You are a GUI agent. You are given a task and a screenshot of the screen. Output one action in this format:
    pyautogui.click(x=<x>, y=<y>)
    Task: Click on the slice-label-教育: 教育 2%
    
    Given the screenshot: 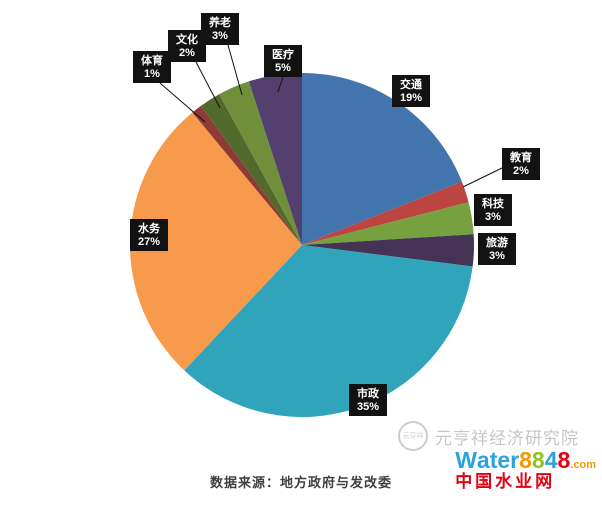 What is the action you would take?
    pyautogui.click(x=521, y=164)
    